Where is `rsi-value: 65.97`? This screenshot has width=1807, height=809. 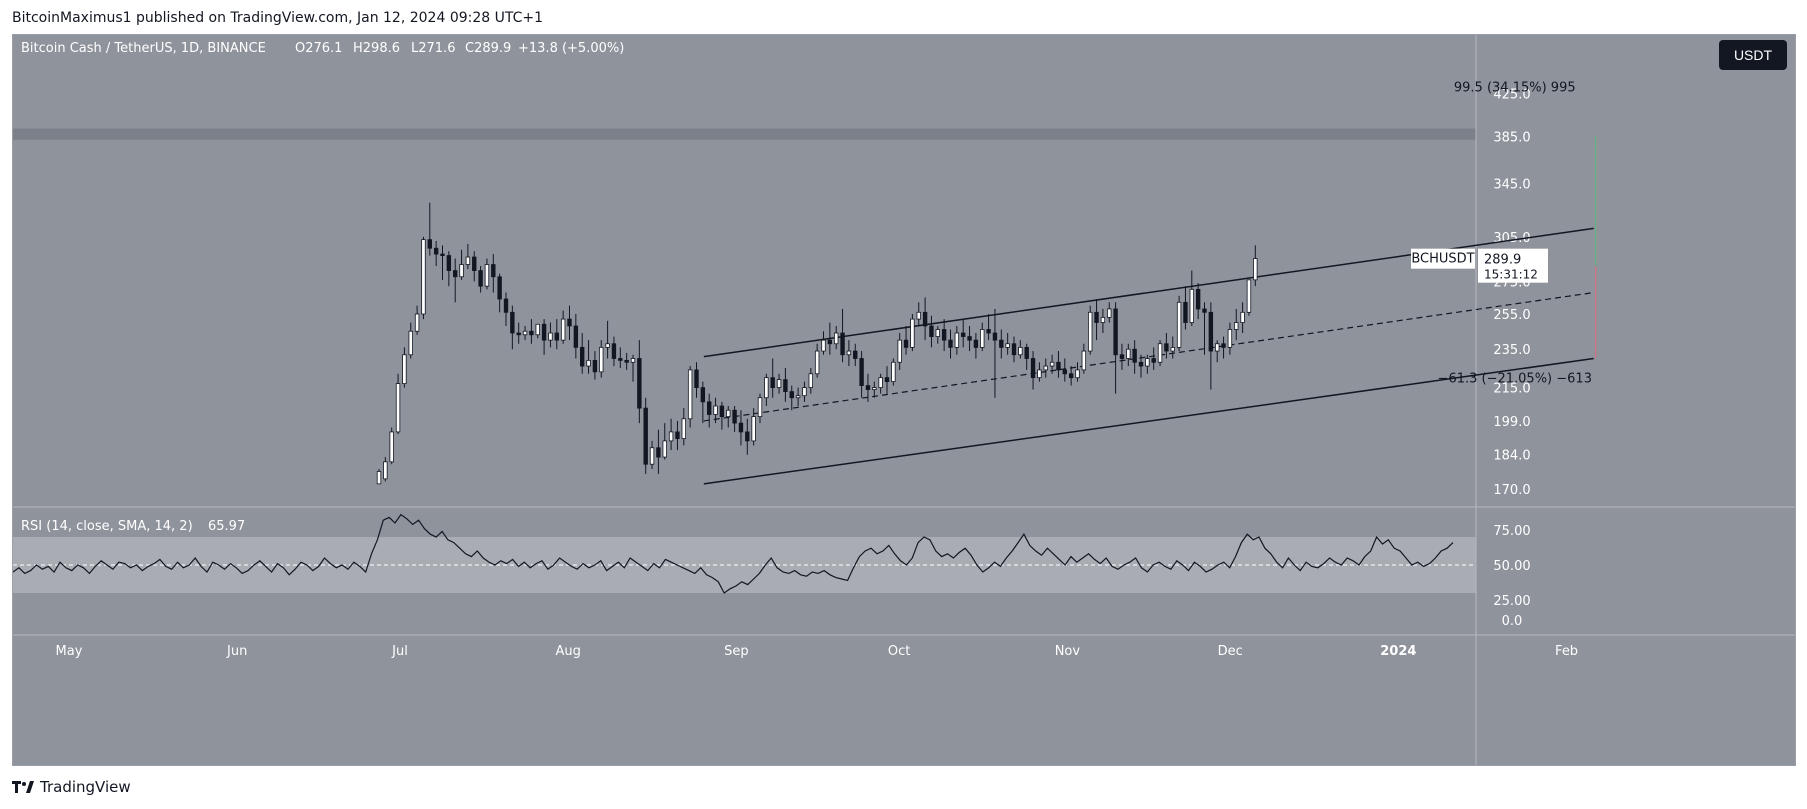 rsi-value: 65.97 is located at coordinates (226, 526).